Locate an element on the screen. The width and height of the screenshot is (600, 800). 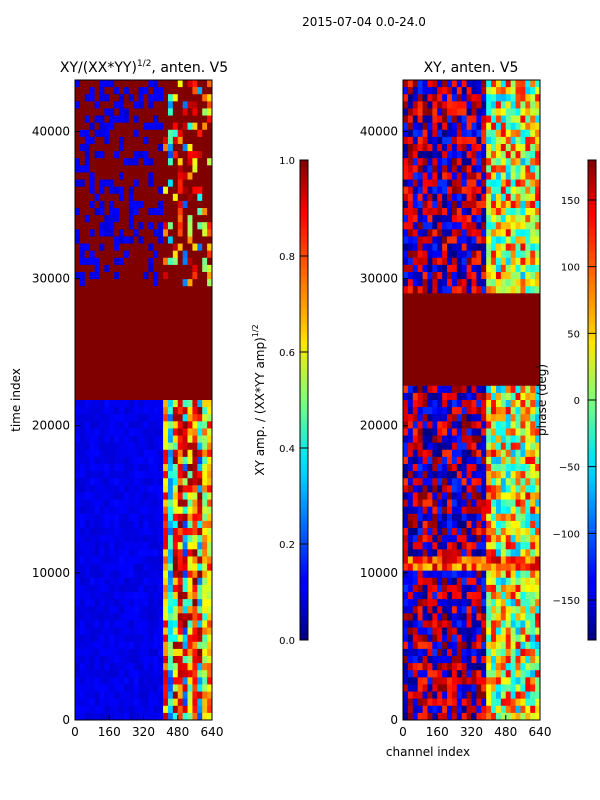
amplitude-title-exp: 1/2 is located at coordinates (144, 64).